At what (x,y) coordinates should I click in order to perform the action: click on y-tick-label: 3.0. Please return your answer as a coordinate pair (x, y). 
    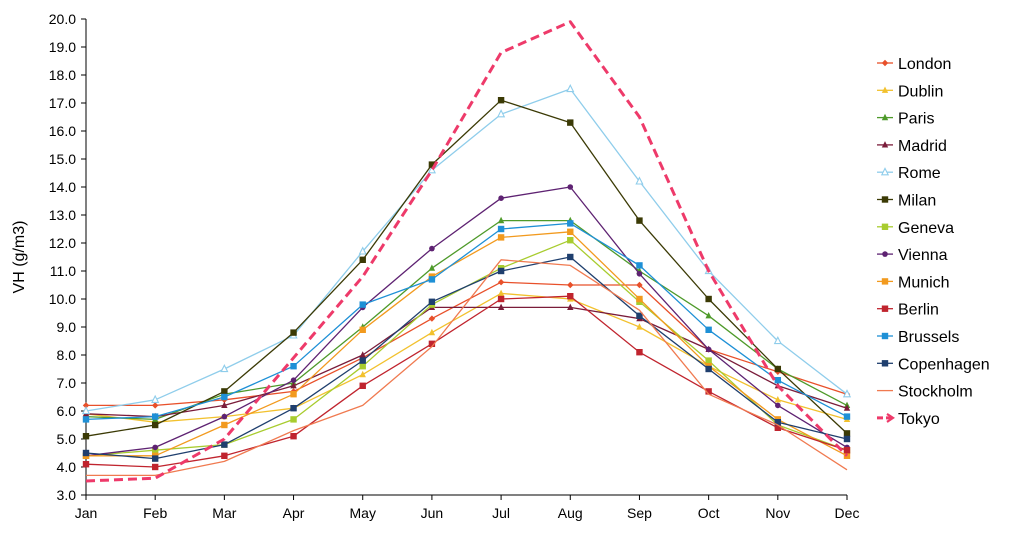
    Looking at the image, I should click on (67, 495).